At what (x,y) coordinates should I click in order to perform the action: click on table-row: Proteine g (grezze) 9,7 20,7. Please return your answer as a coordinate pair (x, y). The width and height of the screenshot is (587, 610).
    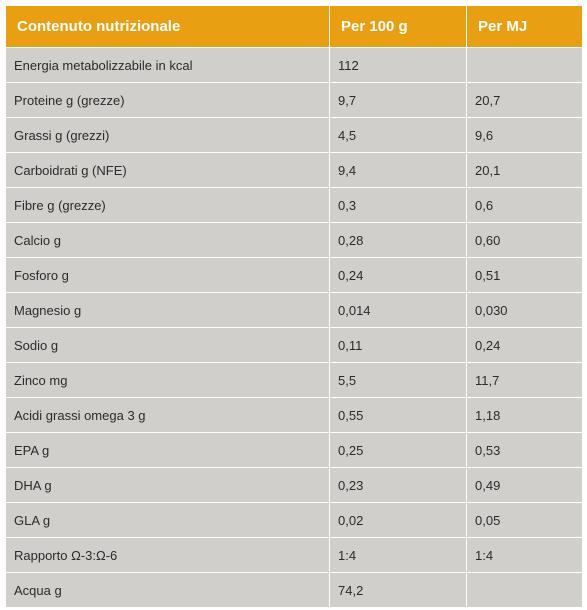
    Looking at the image, I should click on (294, 100).